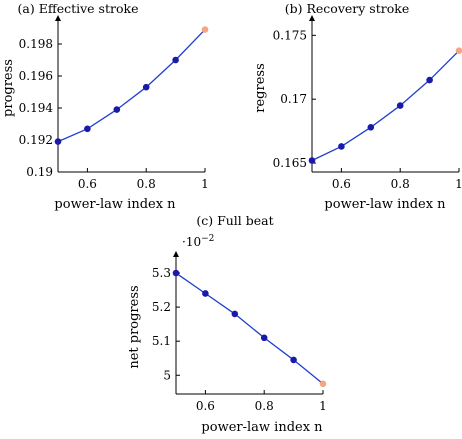 This screenshot has height=439, width=462. What do you see at coordinates (161, 307) in the screenshot?
I see `y-tick-label: 5.2` at bounding box center [161, 307].